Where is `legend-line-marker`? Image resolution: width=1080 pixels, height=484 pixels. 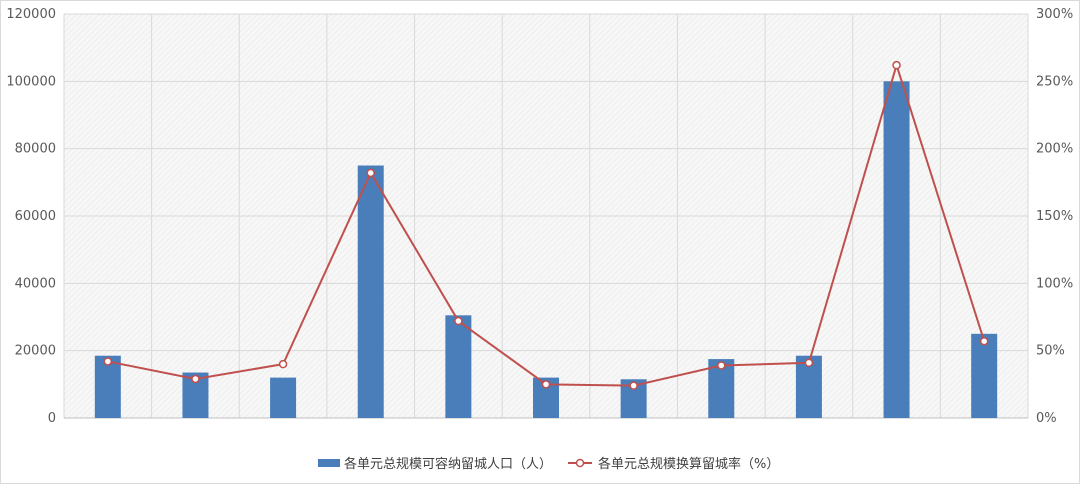 legend-line-marker is located at coordinates (580, 463).